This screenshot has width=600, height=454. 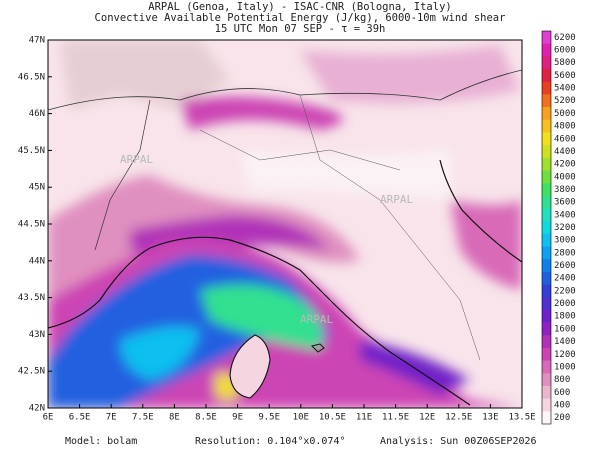 What do you see at coordinates (565, 152) in the screenshot?
I see `colorbar-label: 4400` at bounding box center [565, 152].